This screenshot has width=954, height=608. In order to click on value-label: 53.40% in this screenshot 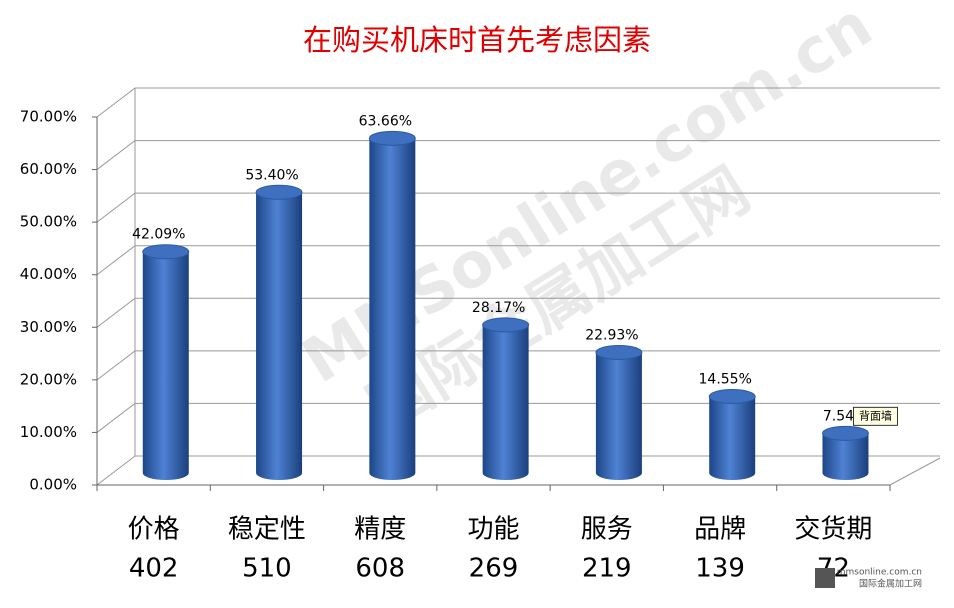, I will do `click(271, 175)`.